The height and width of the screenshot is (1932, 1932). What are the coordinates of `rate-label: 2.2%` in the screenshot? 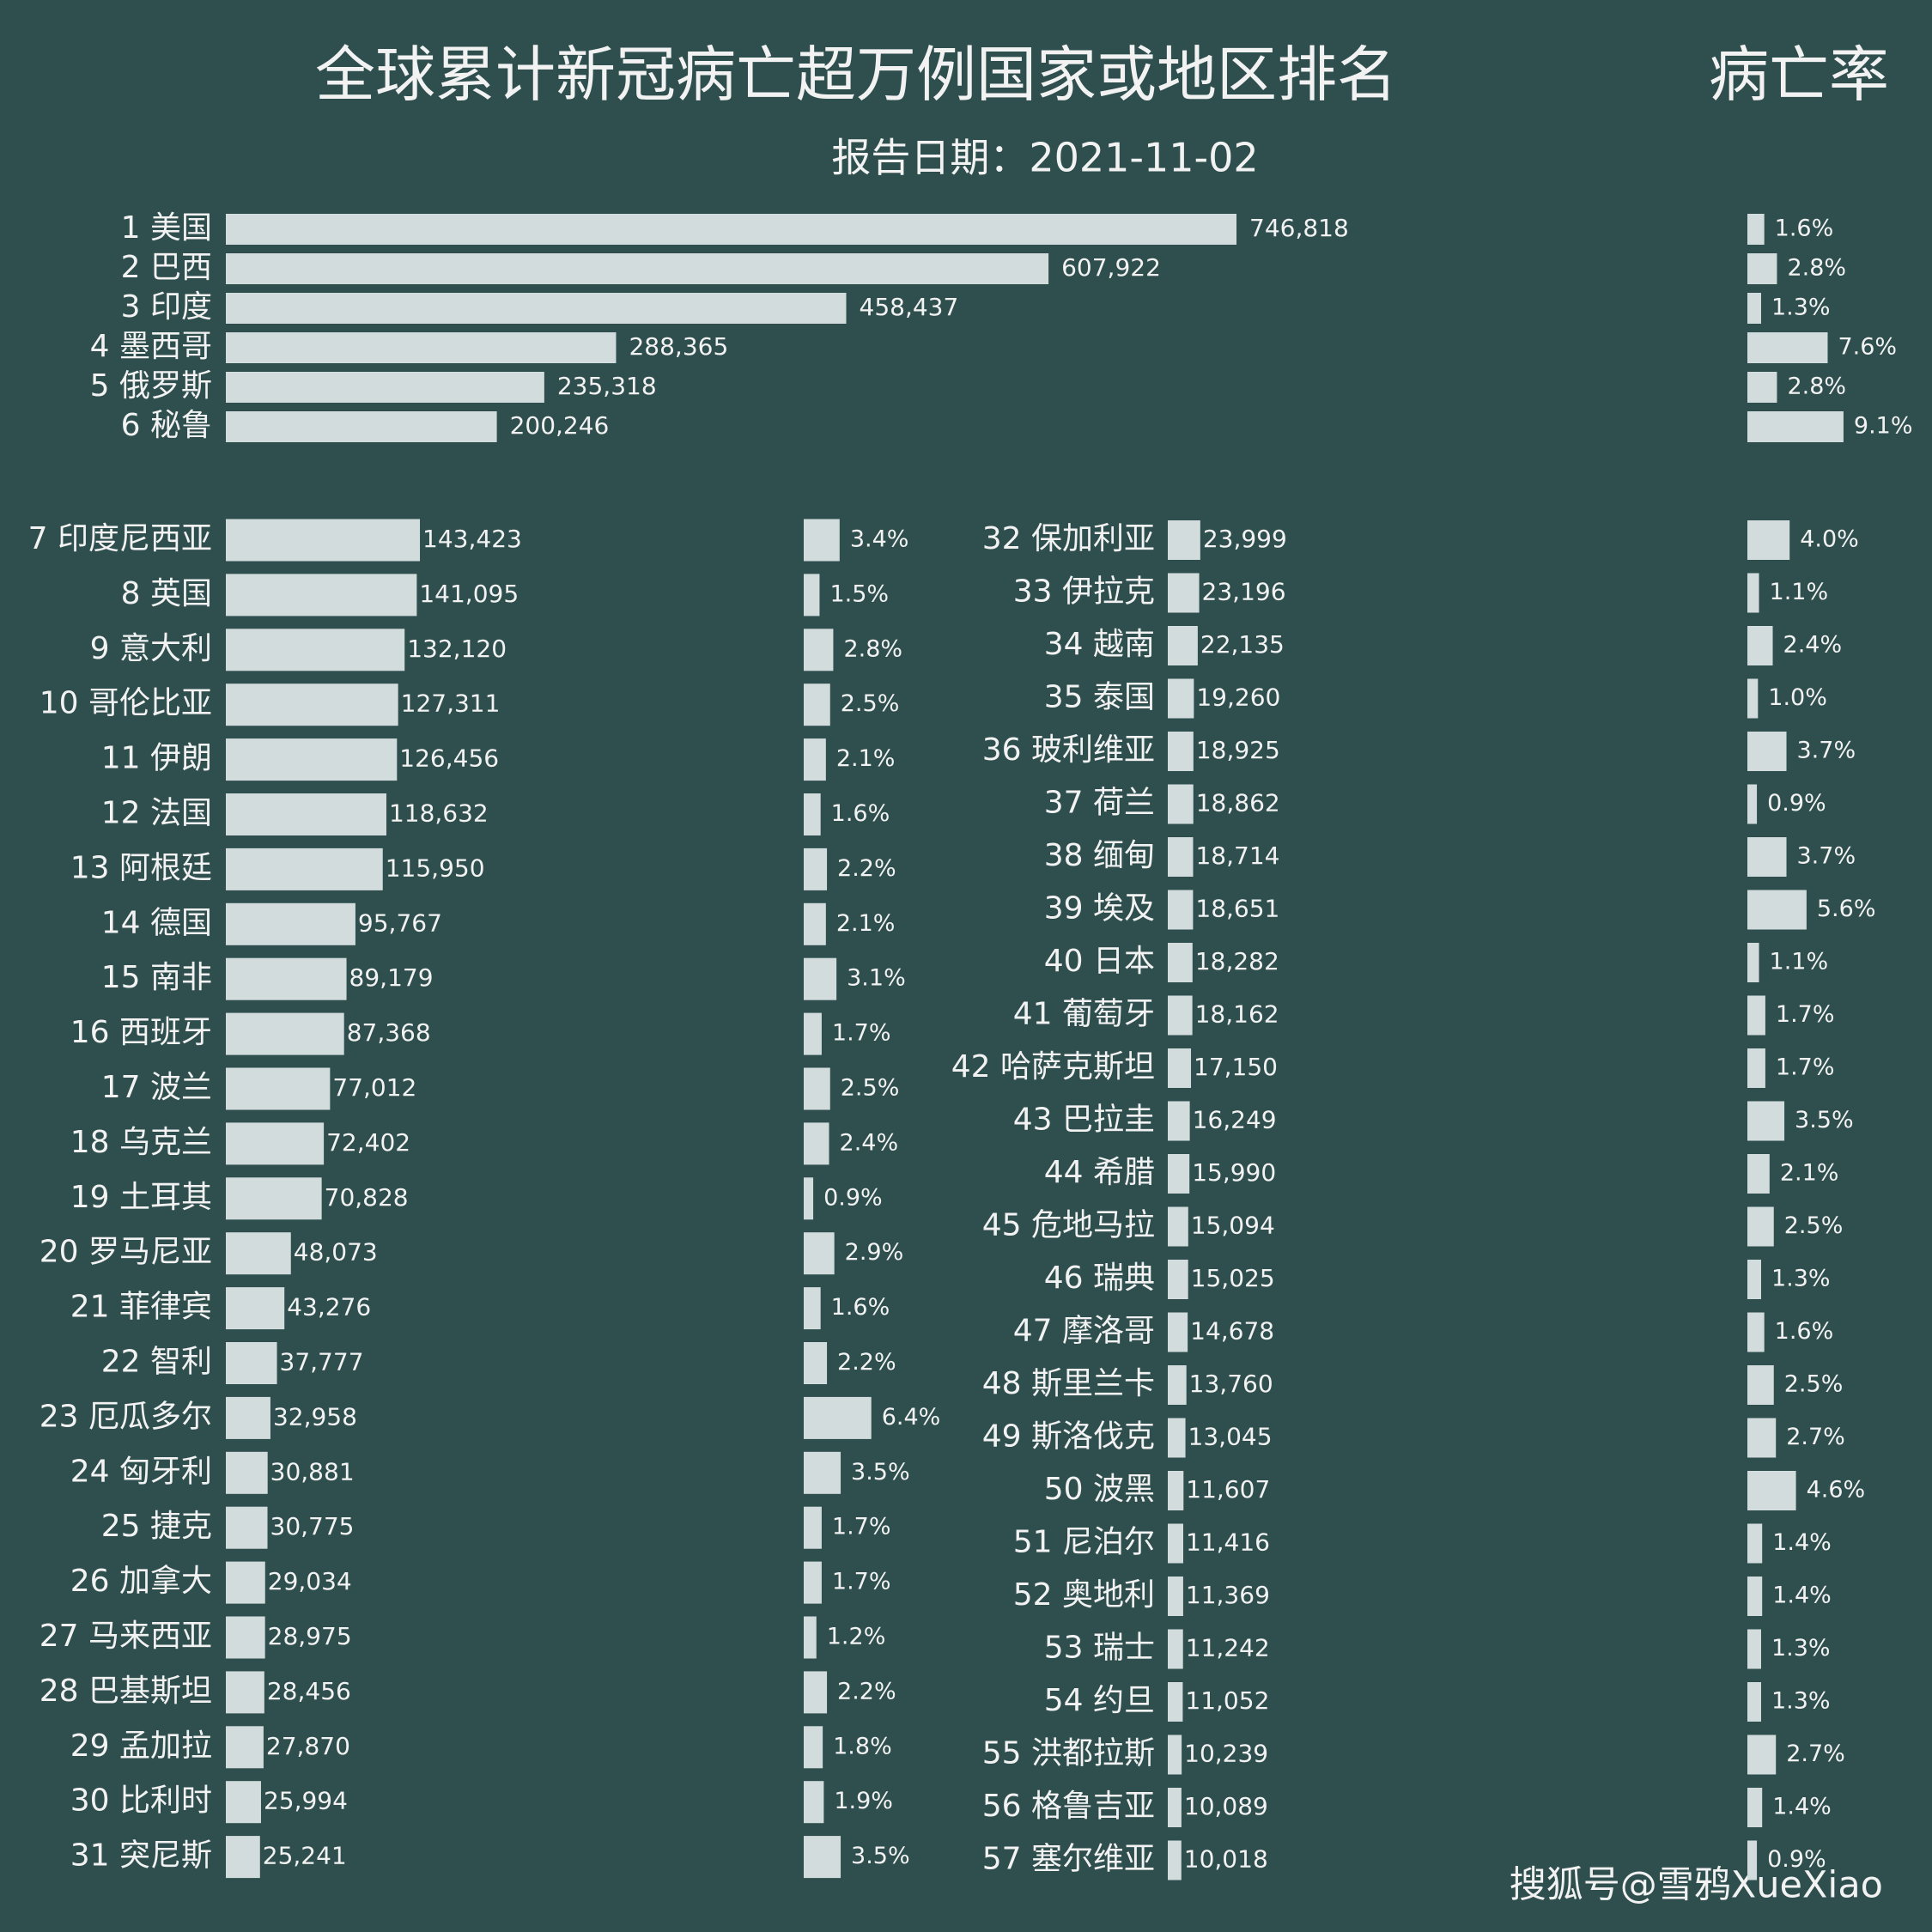 It's located at (867, 1363).